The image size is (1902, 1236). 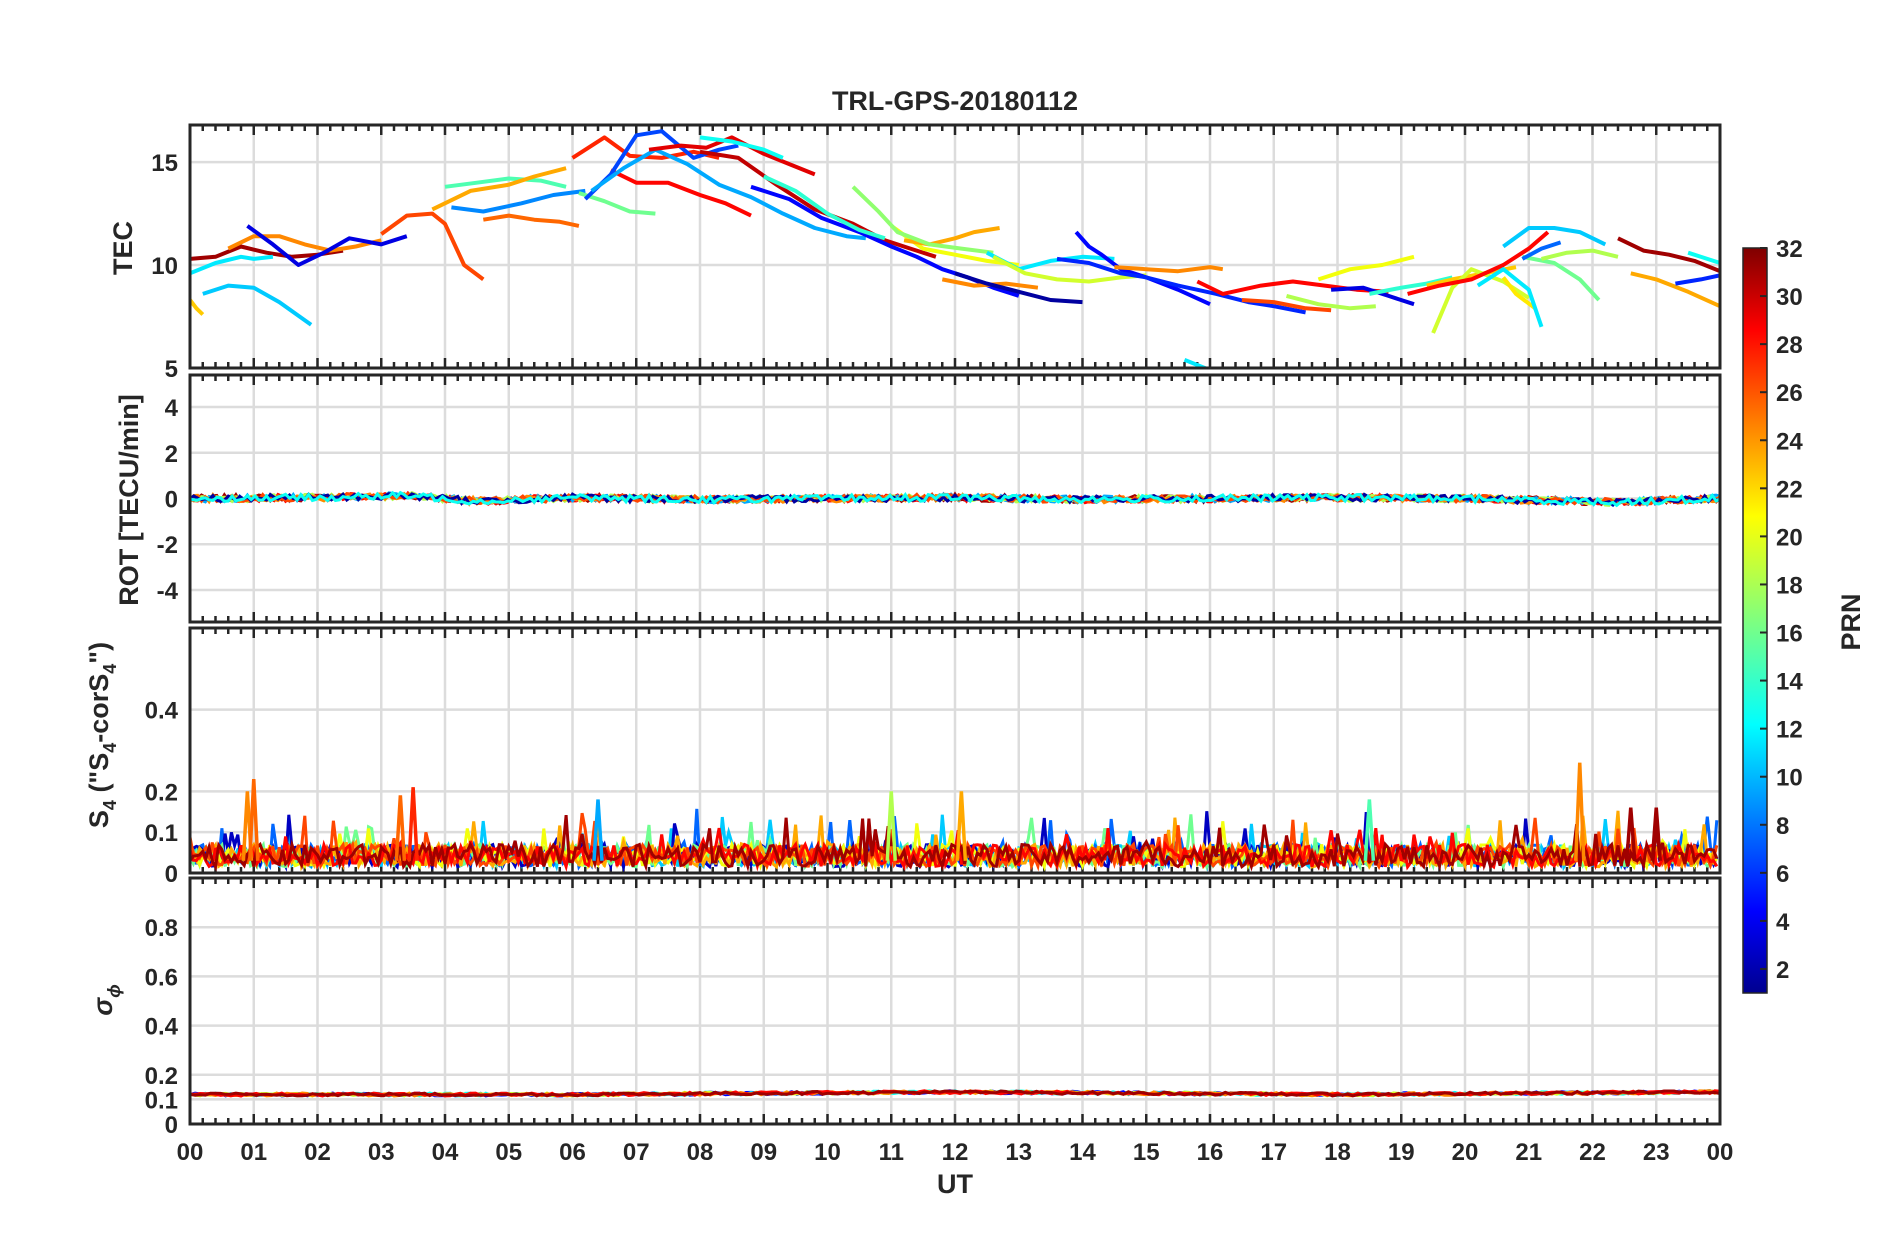 I want to click on colorbar-tick-label: 6, so click(x=1782, y=874).